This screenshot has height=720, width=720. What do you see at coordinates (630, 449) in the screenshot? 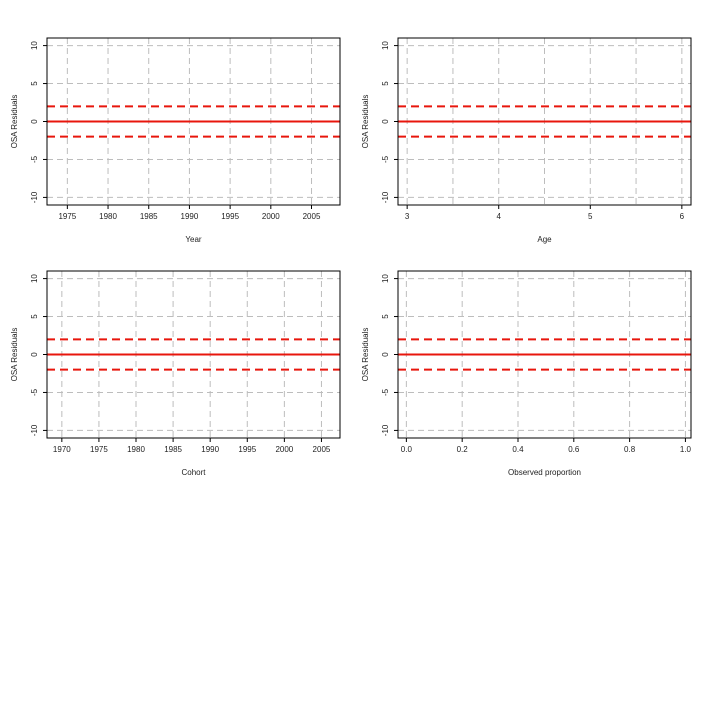
I see `x-tick-label: 0.8` at bounding box center [630, 449].